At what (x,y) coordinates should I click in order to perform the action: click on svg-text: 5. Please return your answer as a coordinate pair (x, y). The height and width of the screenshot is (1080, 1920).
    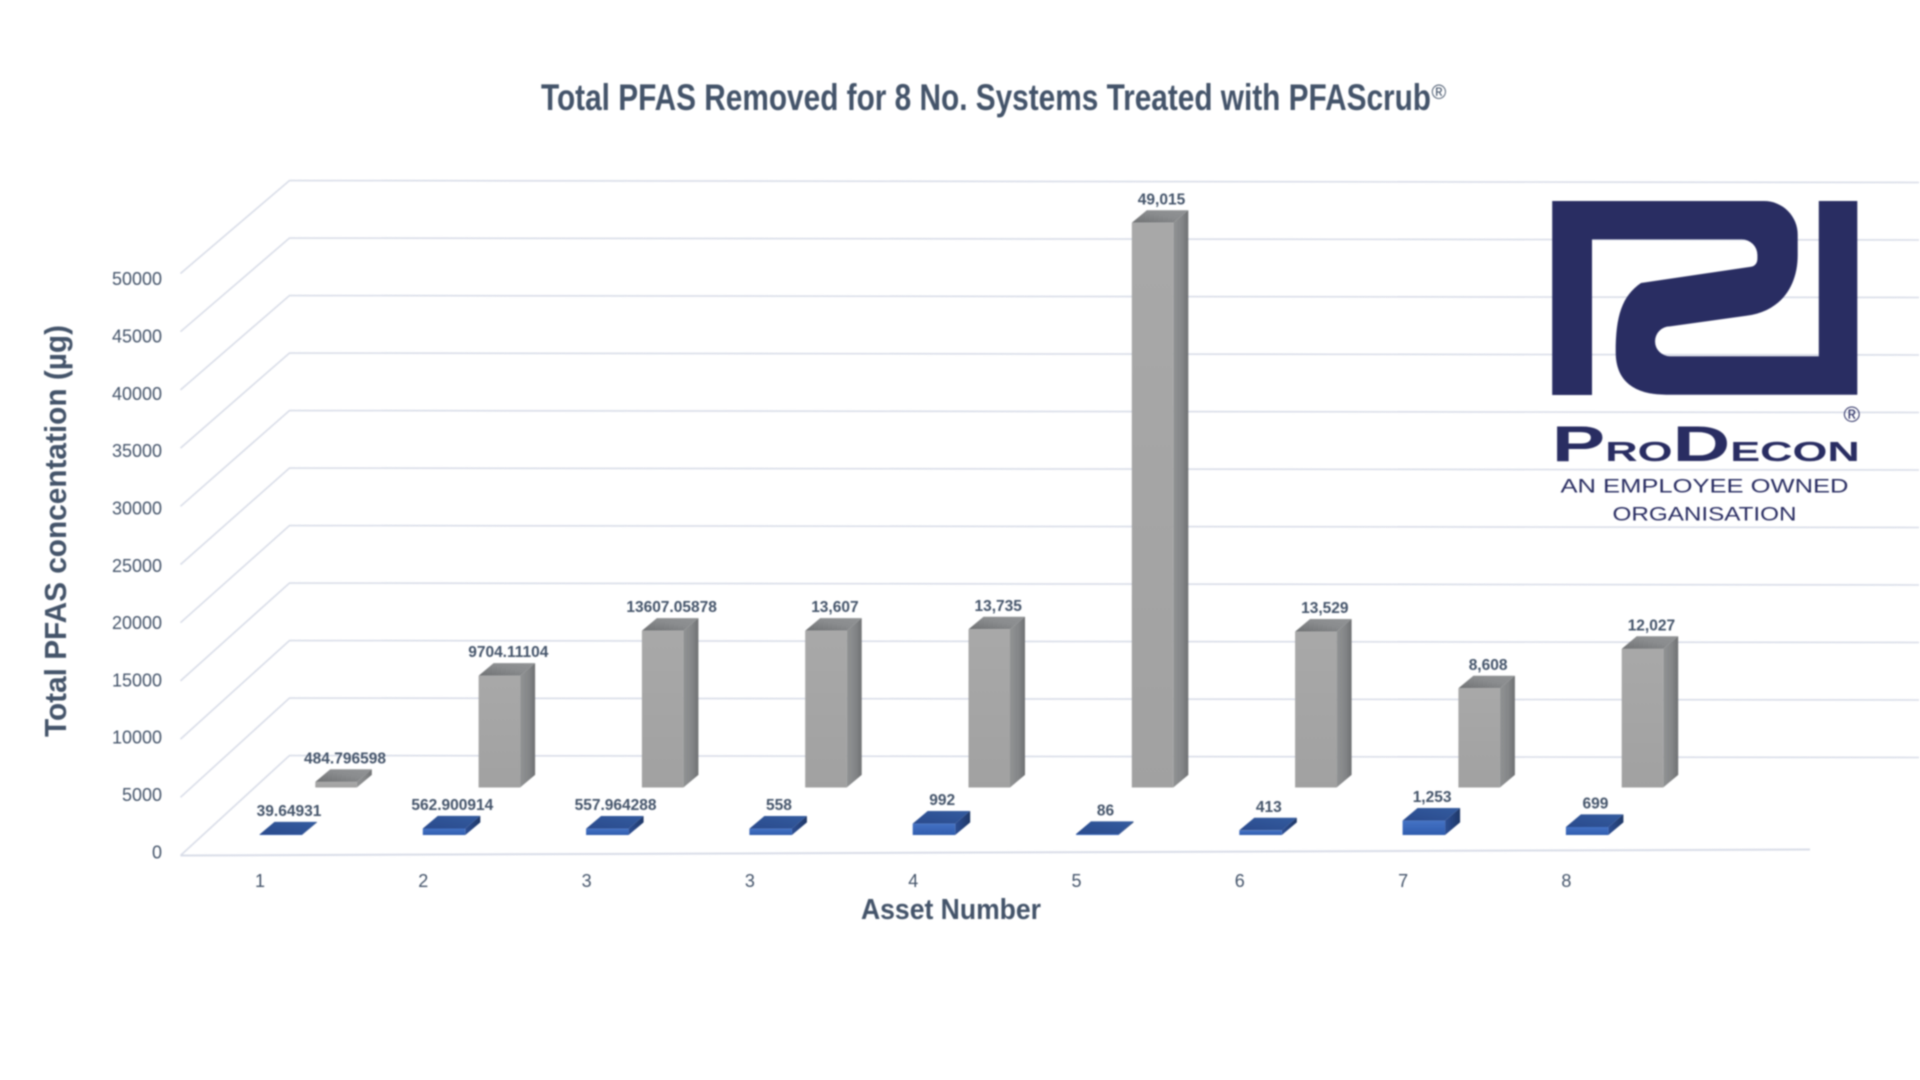
    Looking at the image, I should click on (1076, 881).